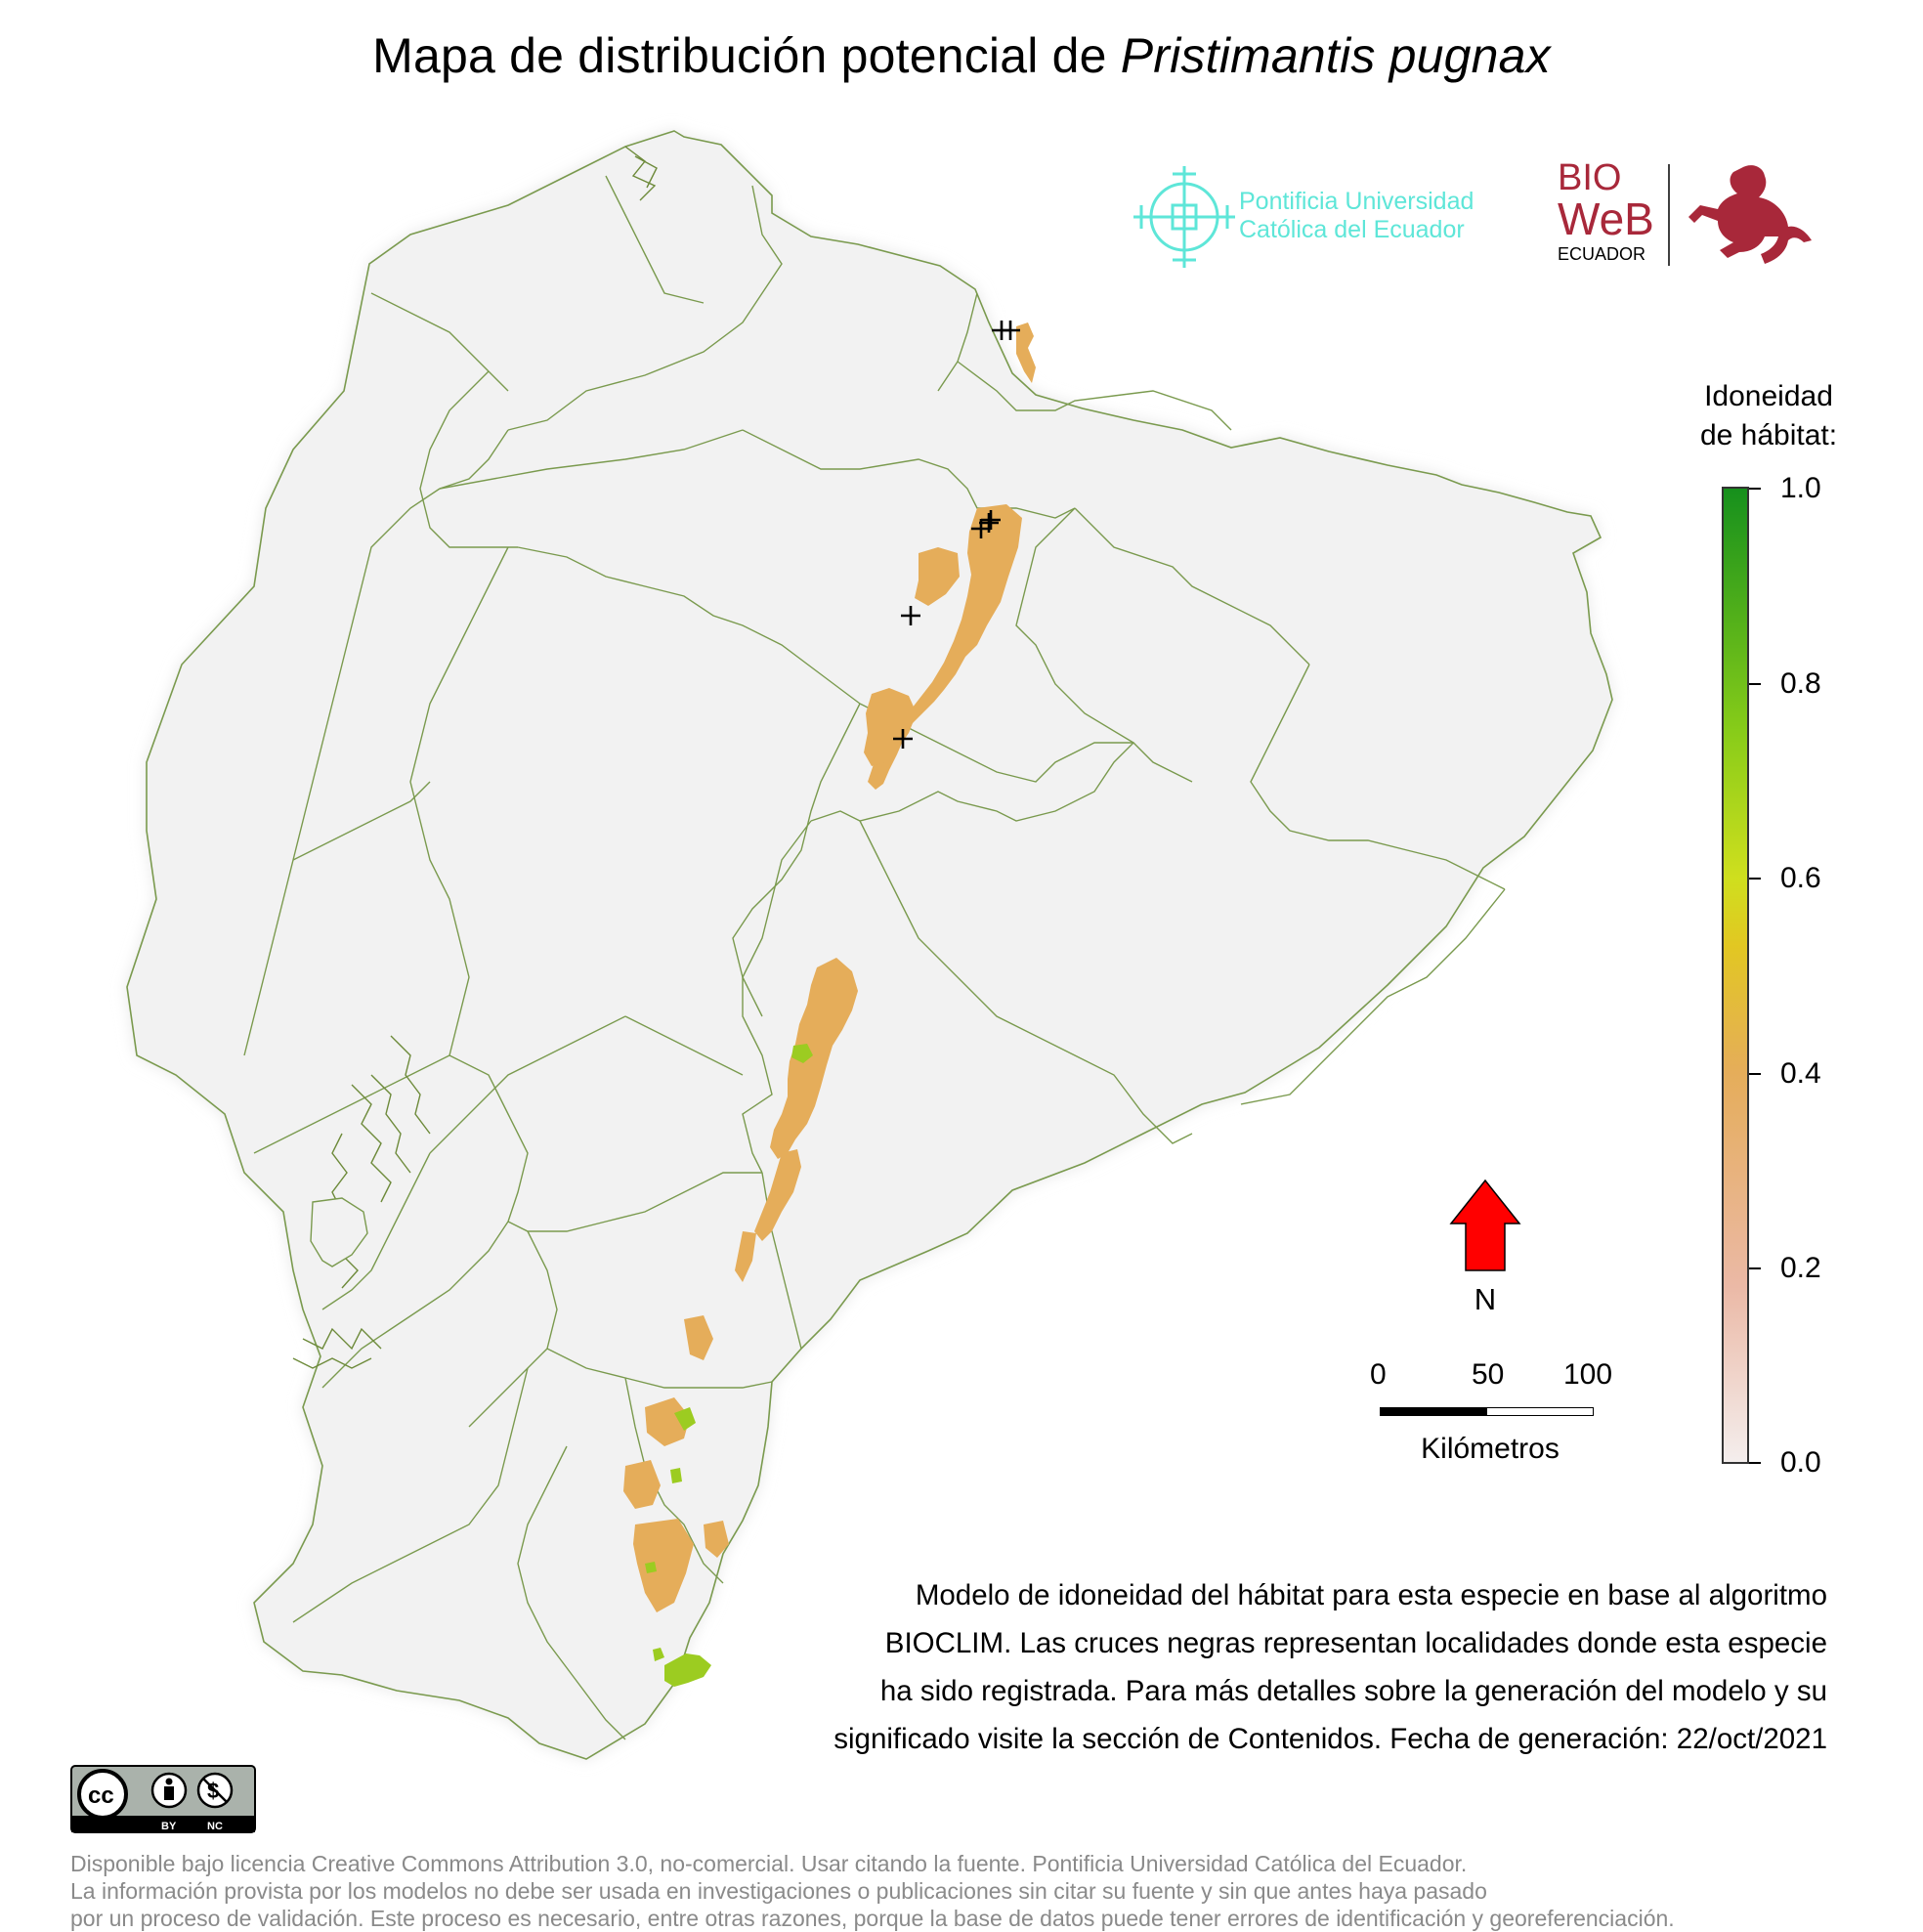  Describe the element at coordinates (1750, 215) in the screenshot. I see `frog-icon` at that location.